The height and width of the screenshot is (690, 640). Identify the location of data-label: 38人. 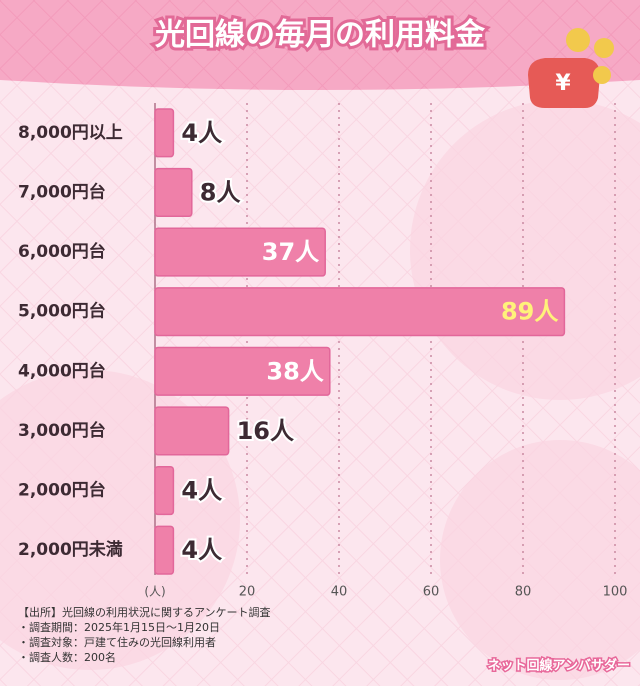
(294, 371).